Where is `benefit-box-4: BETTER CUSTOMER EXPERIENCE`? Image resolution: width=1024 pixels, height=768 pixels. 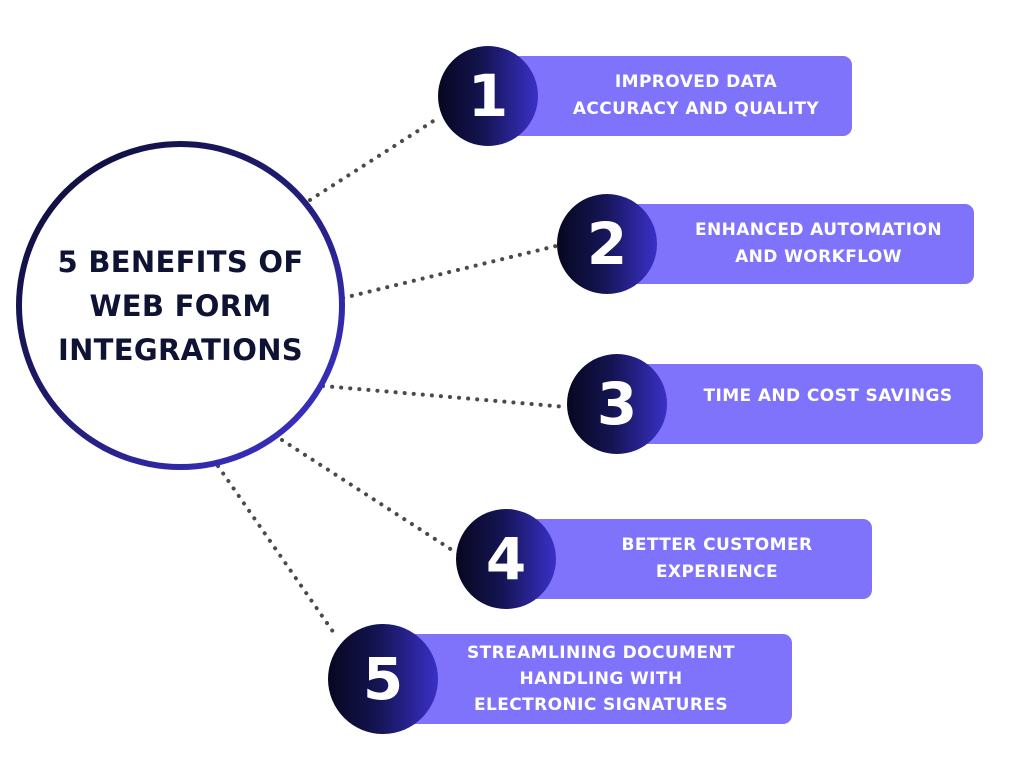 benefit-box-4: BETTER CUSTOMER EXPERIENCE is located at coordinates (689, 559).